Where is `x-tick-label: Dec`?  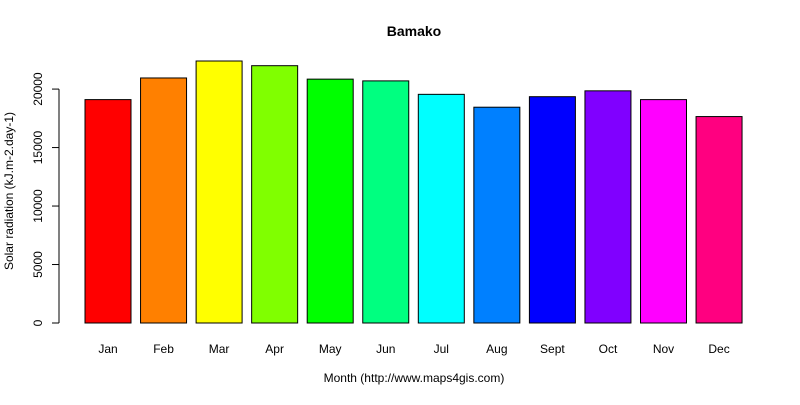 x-tick-label: Dec is located at coordinates (718, 349).